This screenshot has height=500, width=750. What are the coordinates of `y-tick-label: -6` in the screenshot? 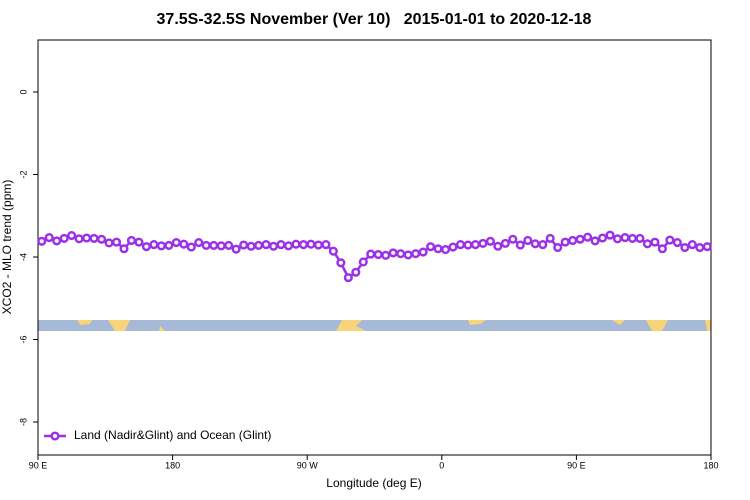 It's located at (23, 339).